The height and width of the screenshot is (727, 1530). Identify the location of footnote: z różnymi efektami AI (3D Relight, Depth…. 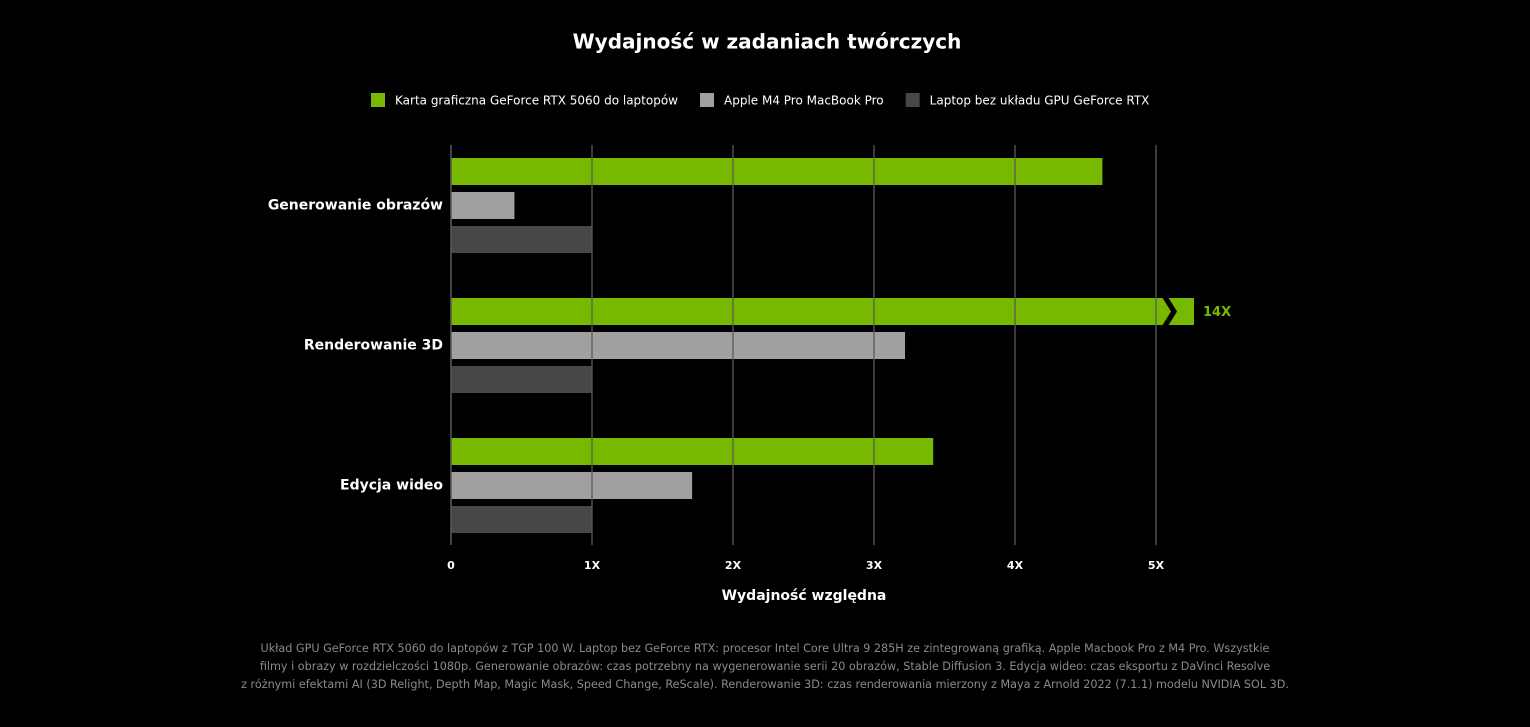
(765, 684).